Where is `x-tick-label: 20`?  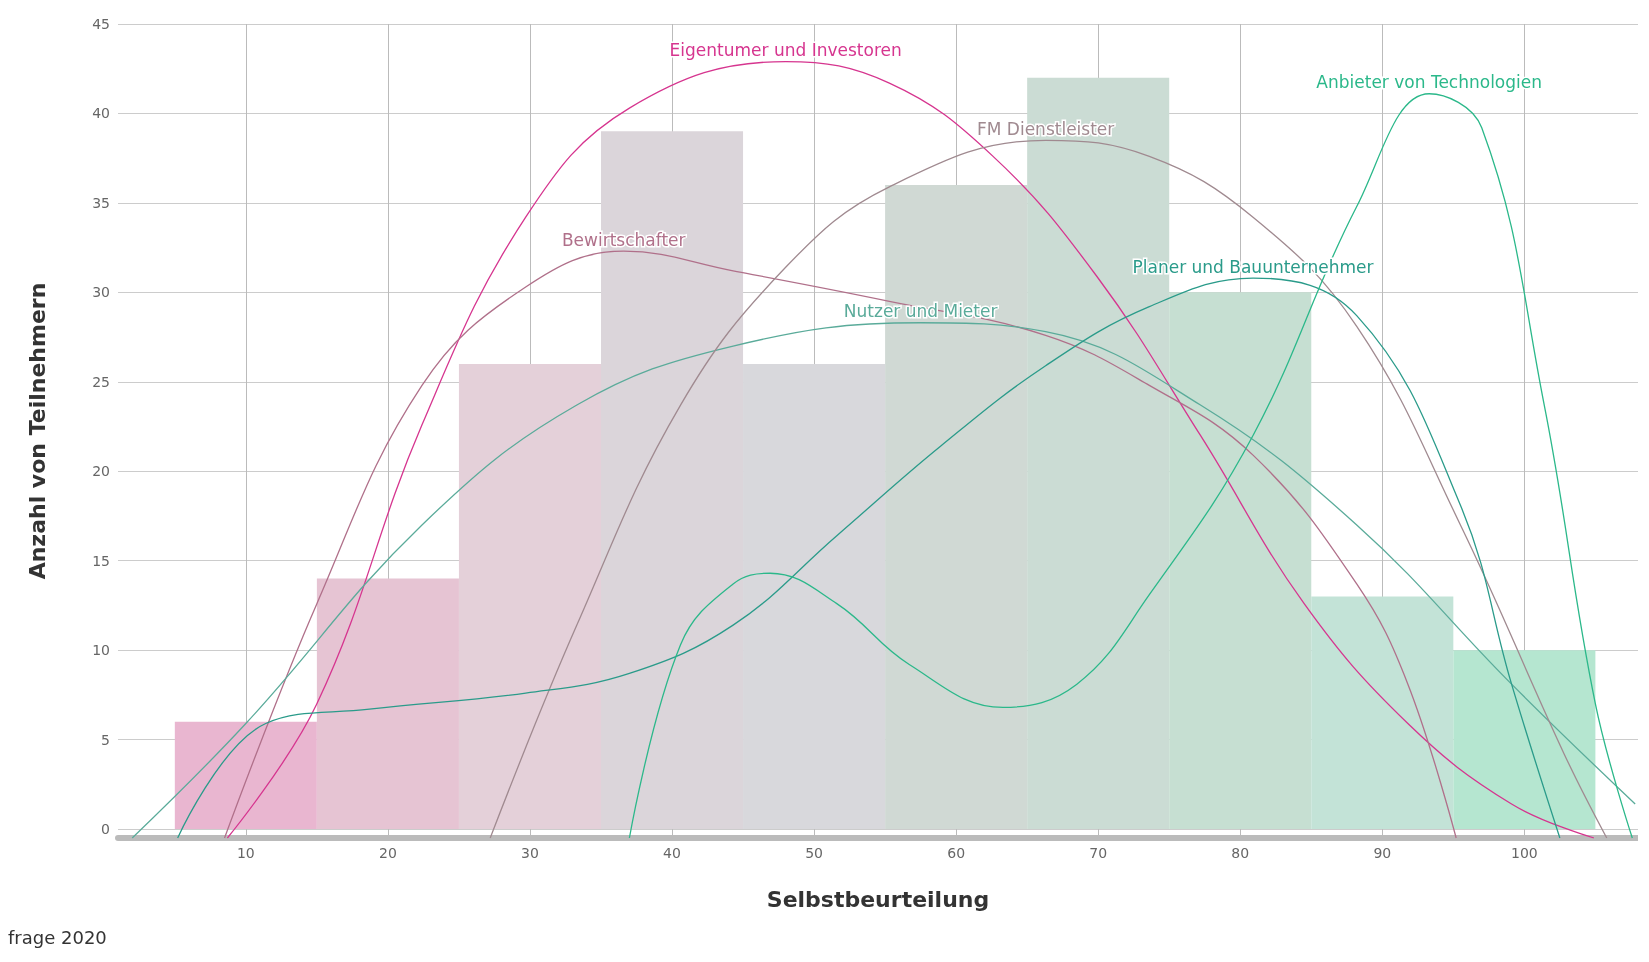
x-tick-label: 20 is located at coordinates (387, 853).